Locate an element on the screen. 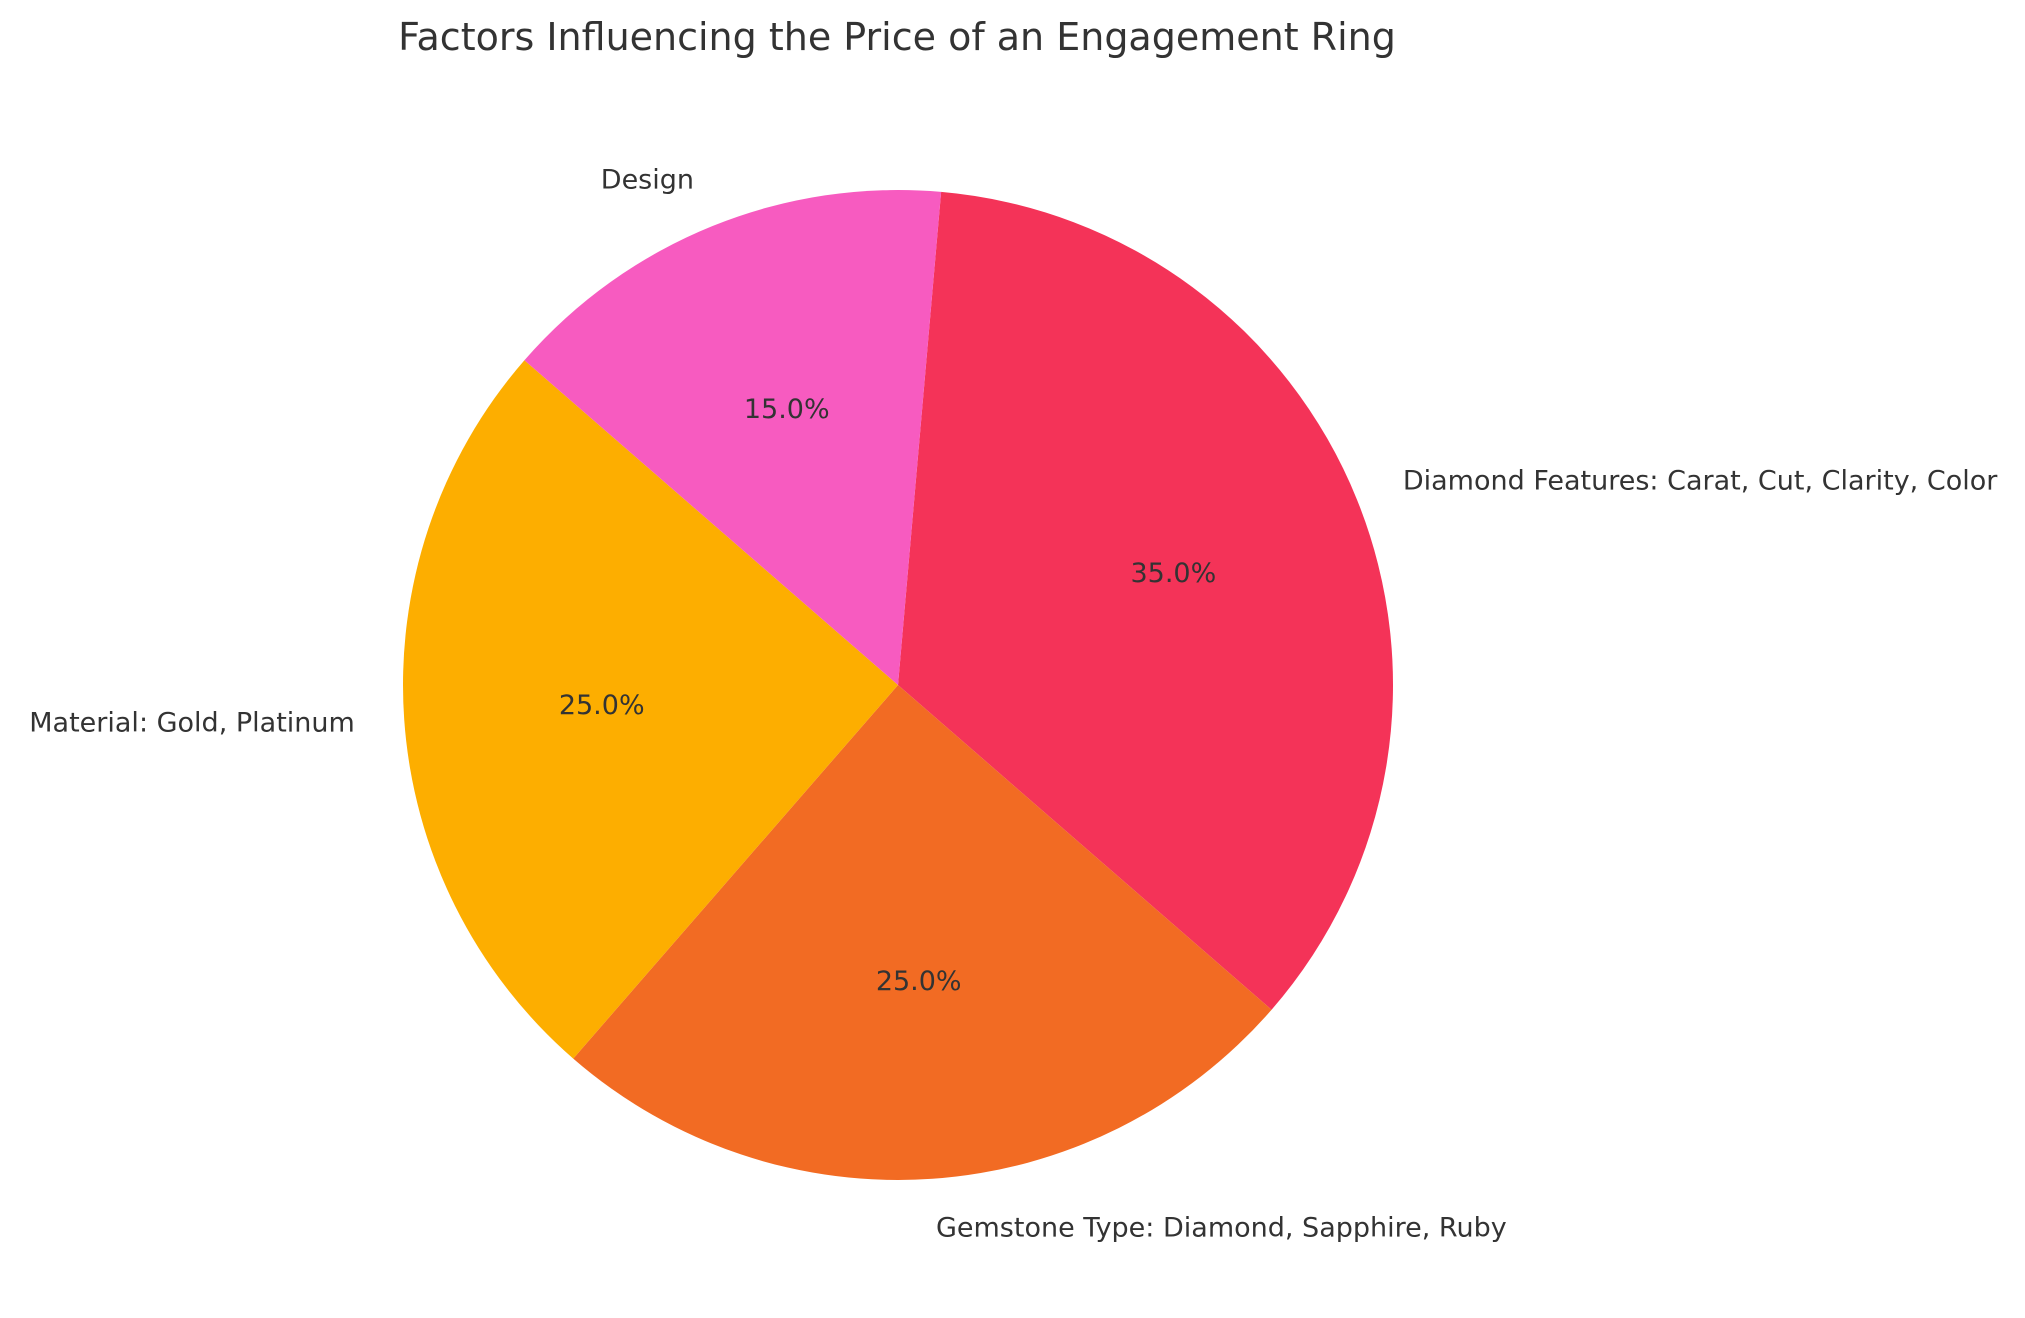  pie-slice-material is located at coordinates (650, 709).